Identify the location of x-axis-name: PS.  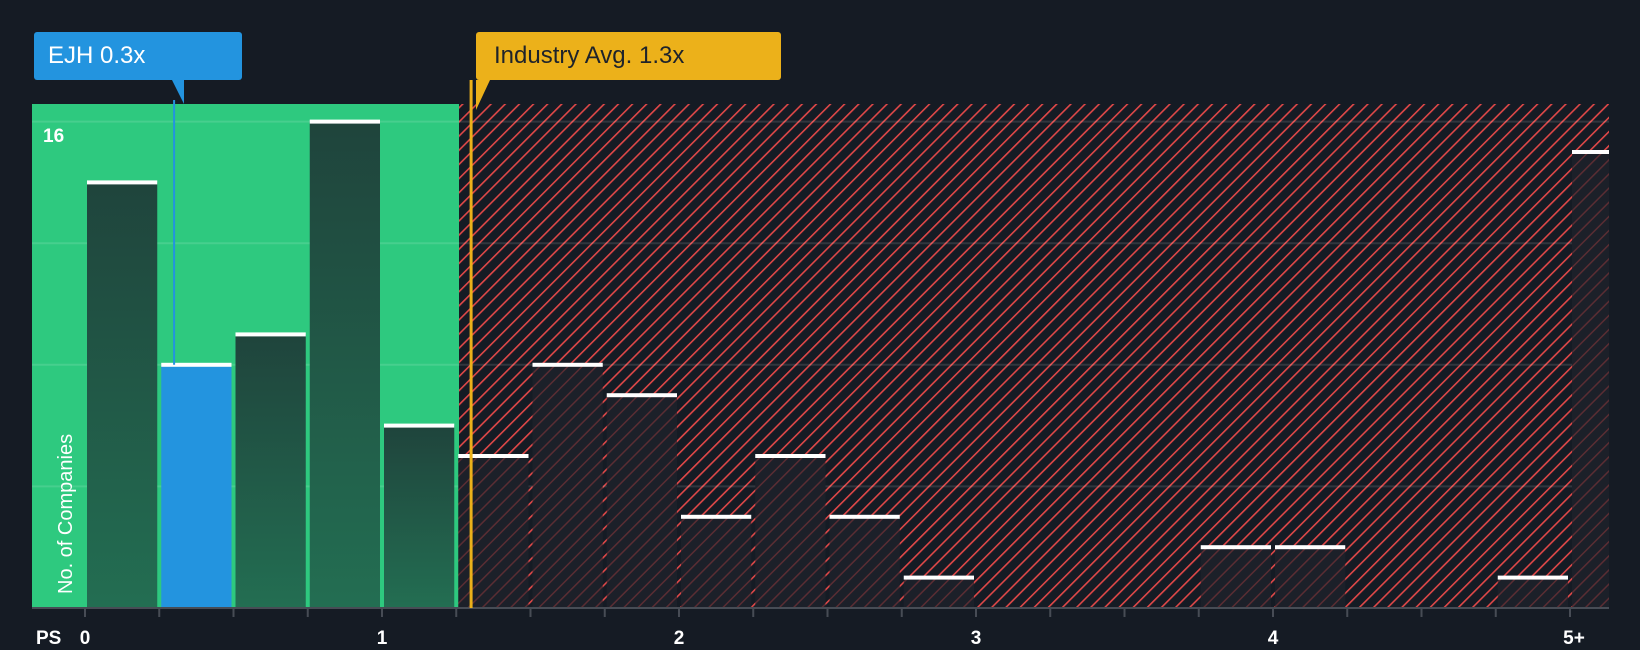
(49, 638).